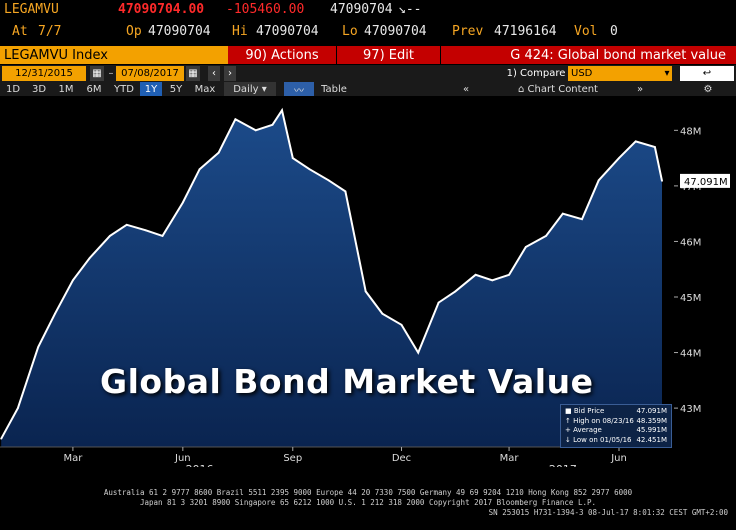 This screenshot has height=530, width=736. Describe the element at coordinates (690, 354) in the screenshot. I see `y-tick-label: 44M` at that location.